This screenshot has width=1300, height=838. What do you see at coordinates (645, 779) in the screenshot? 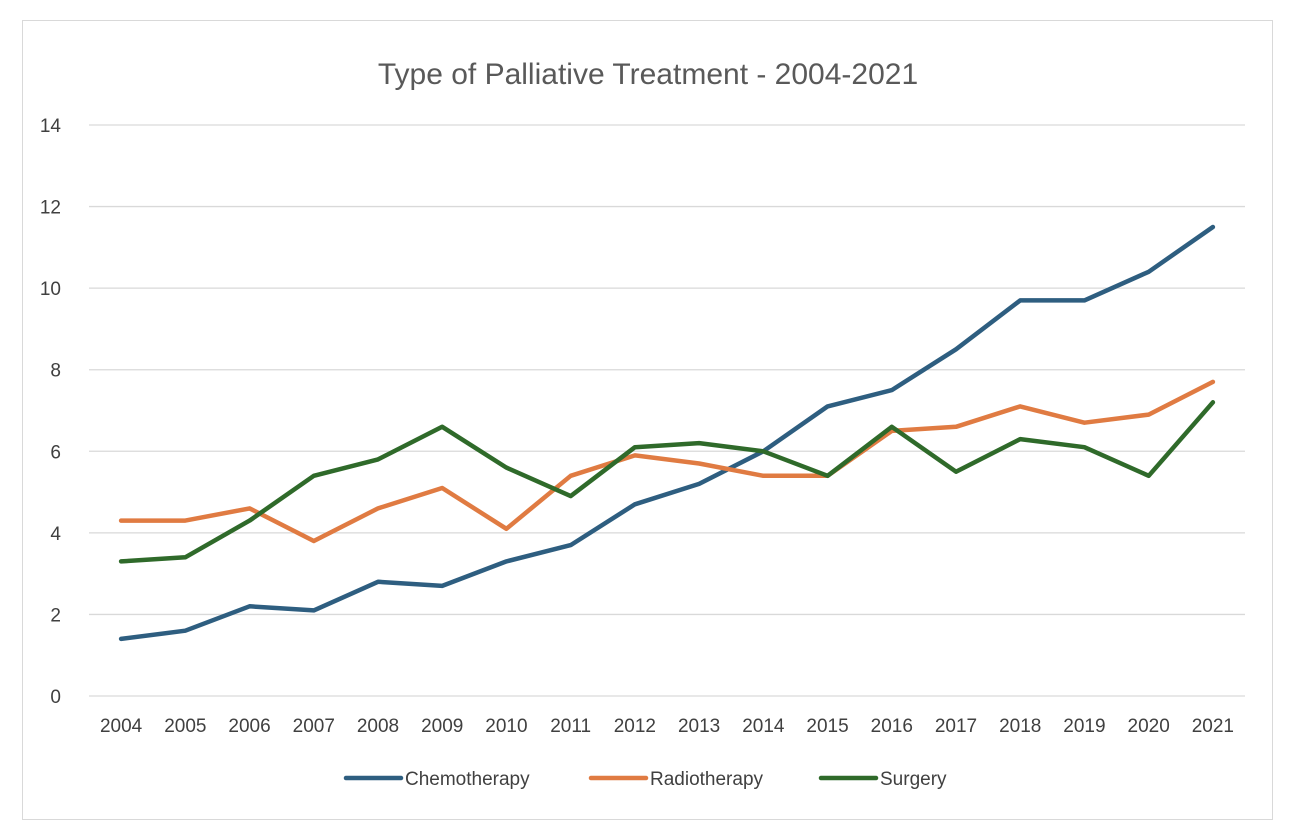
I see `legend: Chemotherapy Radiotherapy Surgery` at bounding box center [645, 779].